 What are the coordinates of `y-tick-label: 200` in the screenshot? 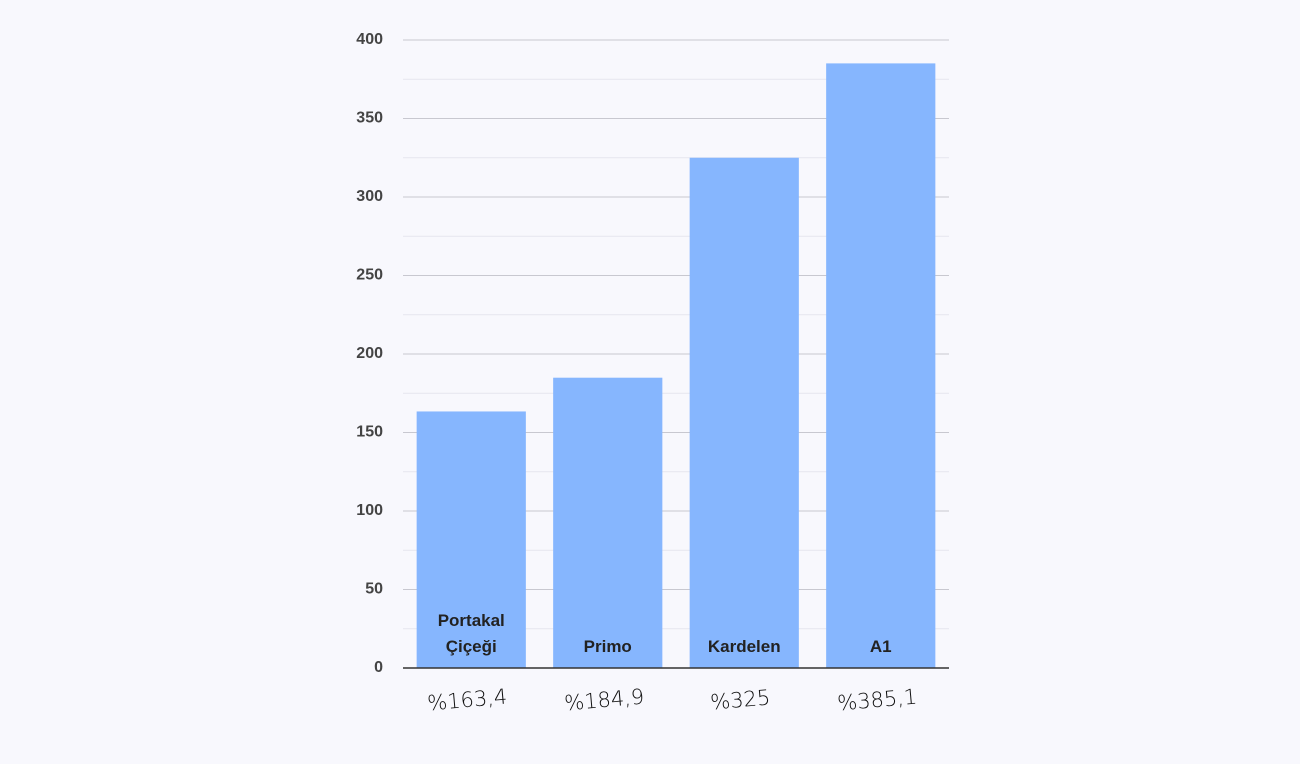 It's located at (369, 353).